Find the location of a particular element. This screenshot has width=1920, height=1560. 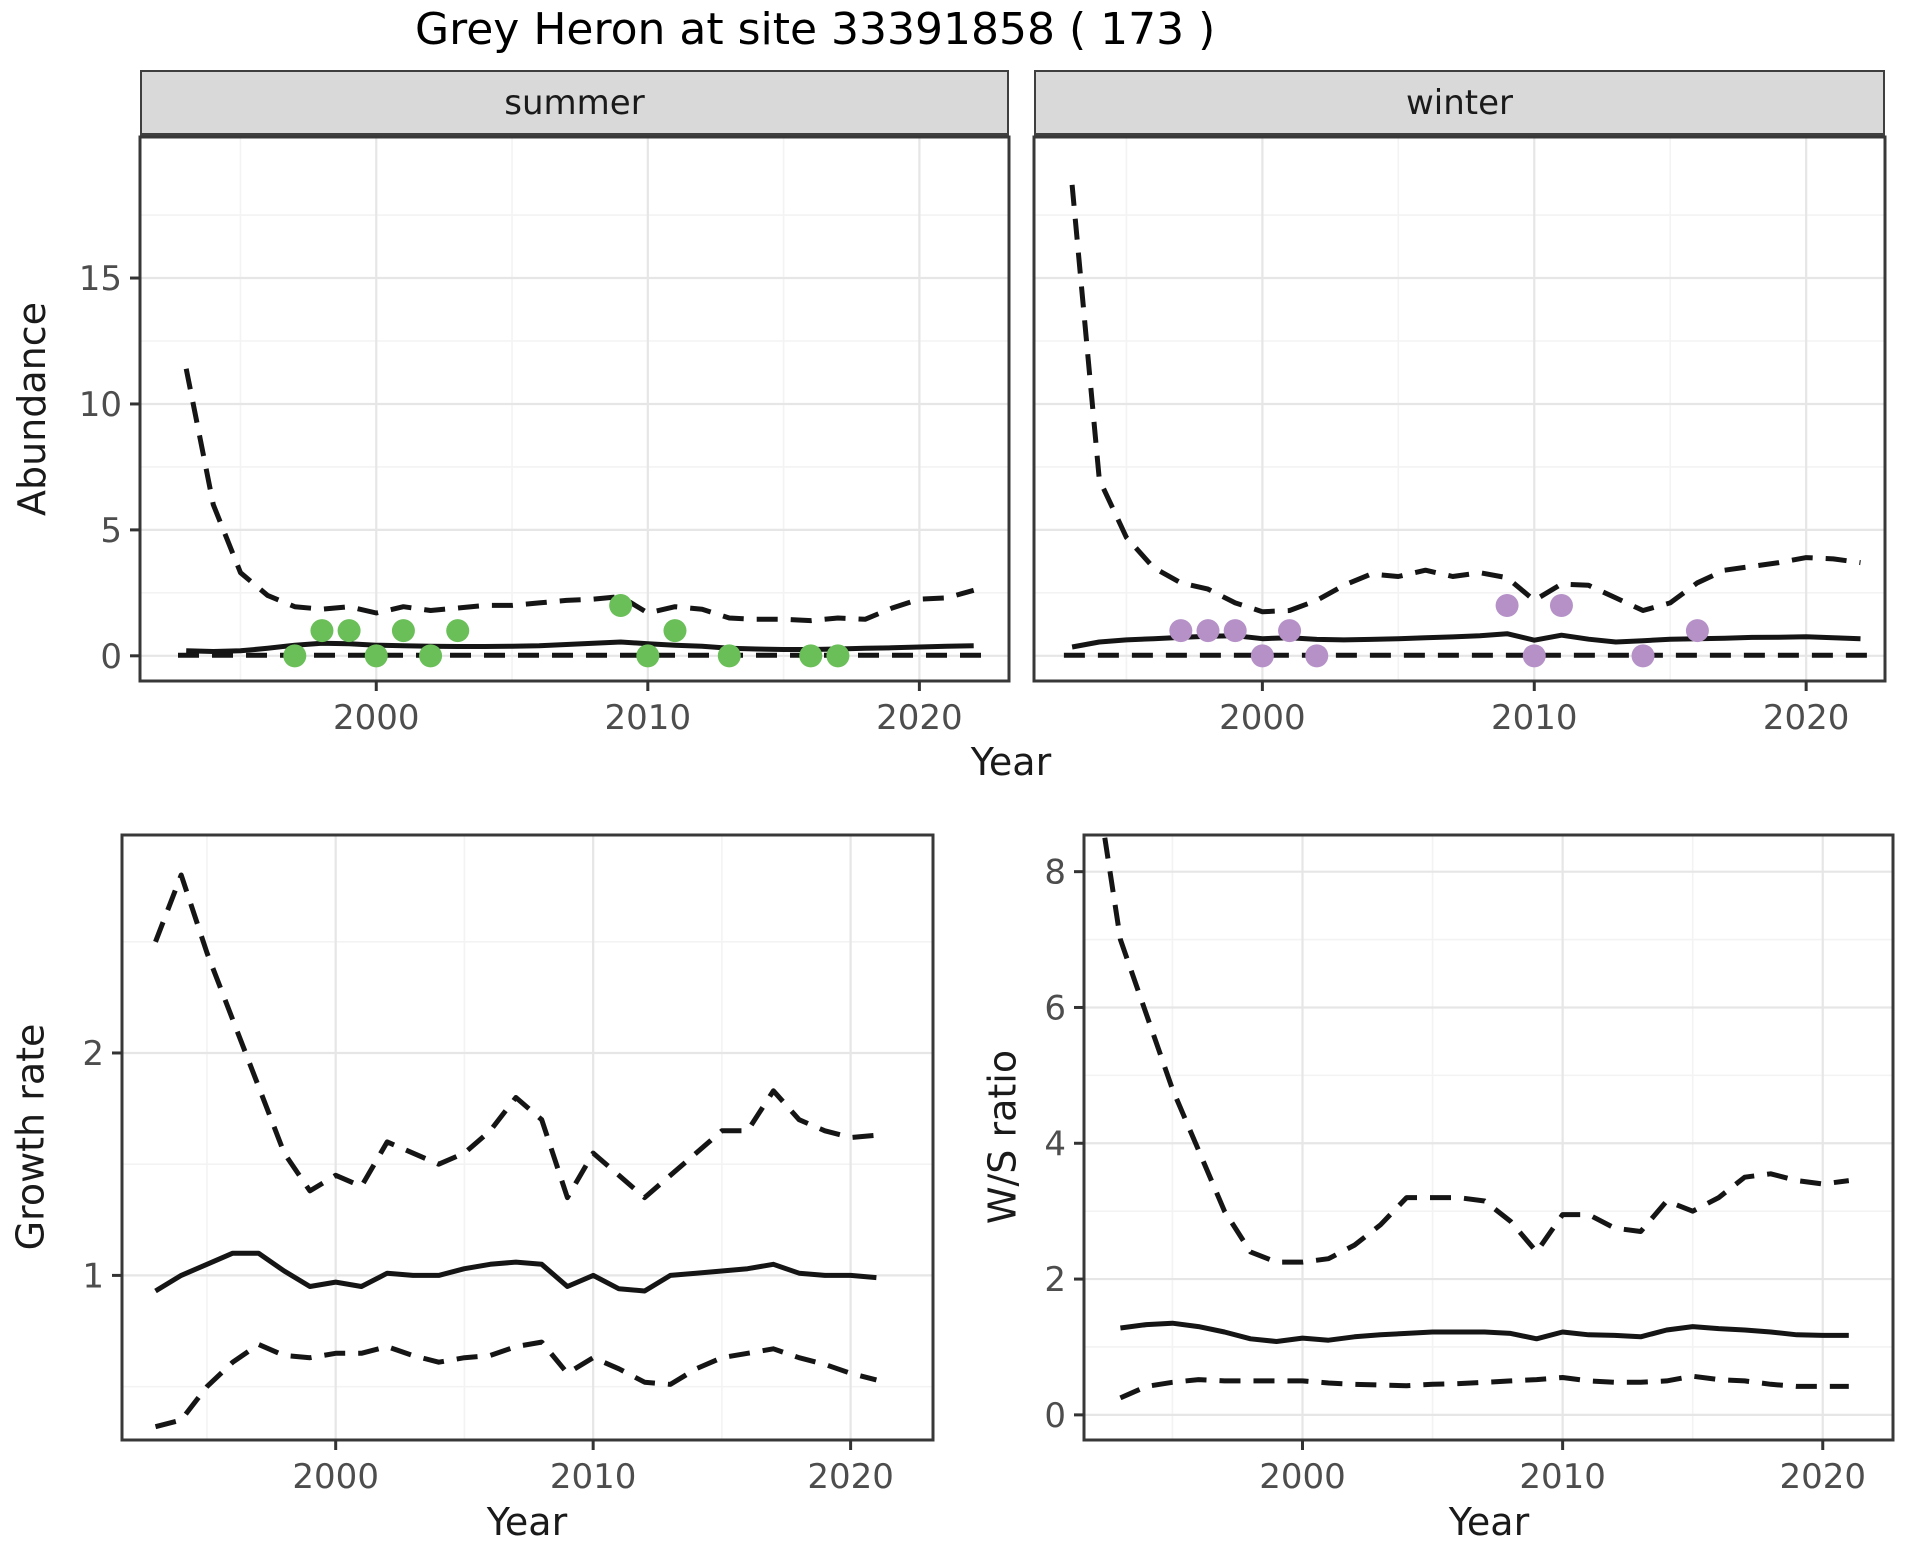

y-tick-label: 6 is located at coordinates (1055, 1008).